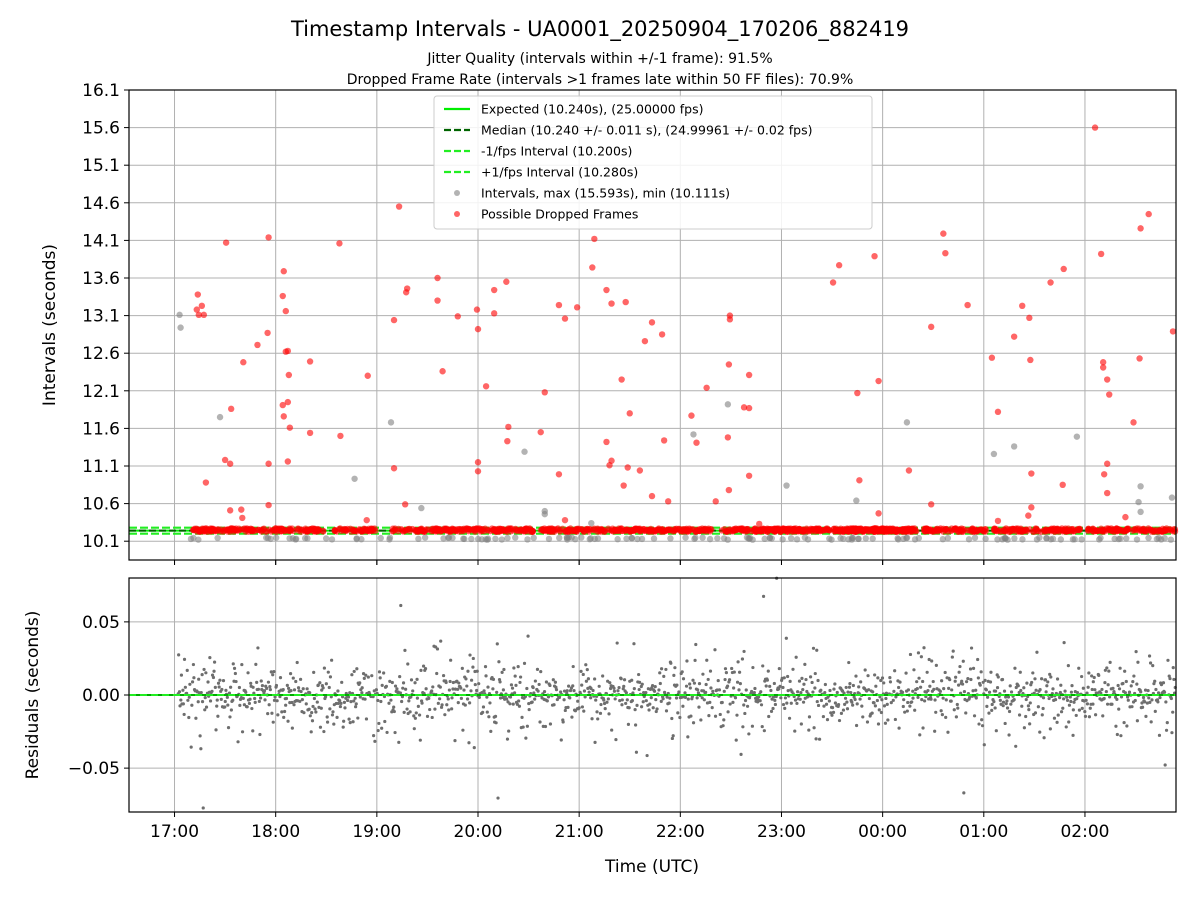 This screenshot has height=900, width=1200. I want to click on intervals-y-tick-label: 16.1, so click(101, 91).